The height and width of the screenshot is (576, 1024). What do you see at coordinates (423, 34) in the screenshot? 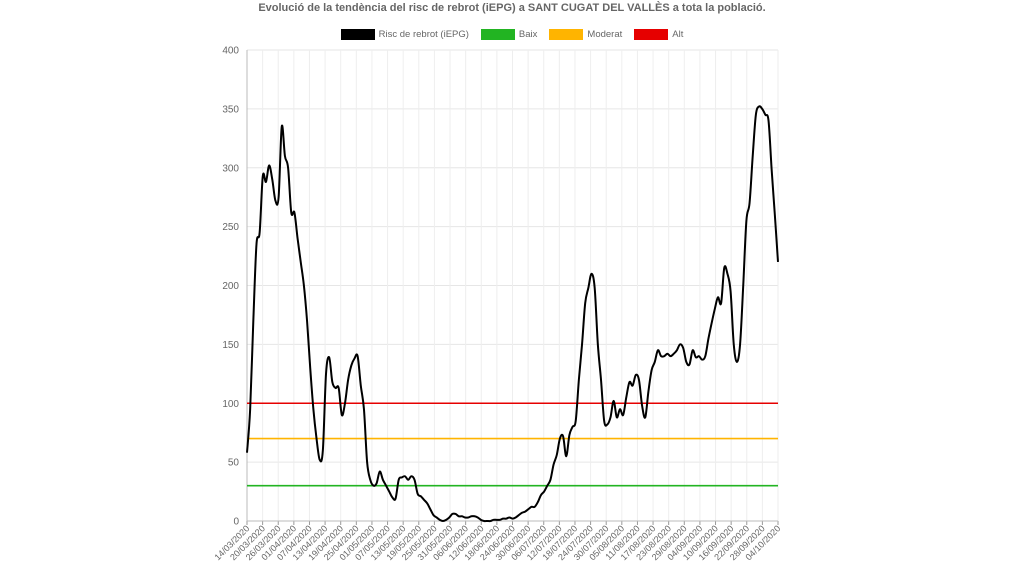
I see `legend-label-risc: Risc de rebrot (iEPG)` at bounding box center [423, 34].